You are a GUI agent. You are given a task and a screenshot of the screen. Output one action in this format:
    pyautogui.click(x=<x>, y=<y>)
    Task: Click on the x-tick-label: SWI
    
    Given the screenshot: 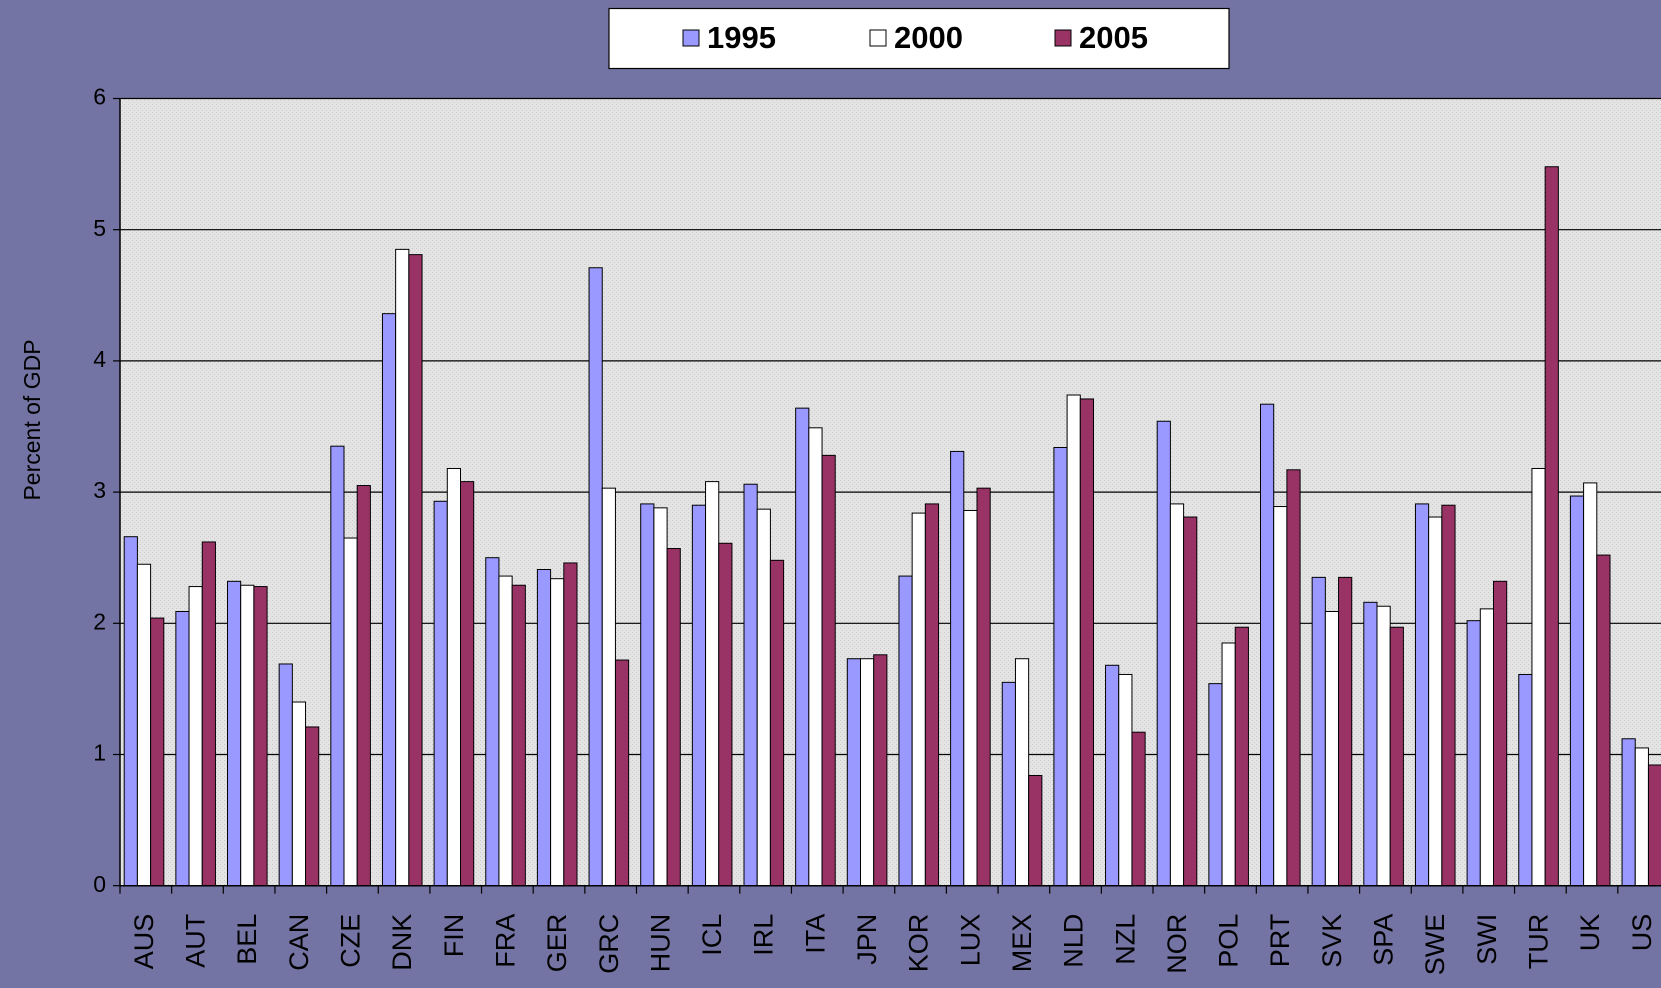 What is the action you would take?
    pyautogui.click(x=1487, y=939)
    